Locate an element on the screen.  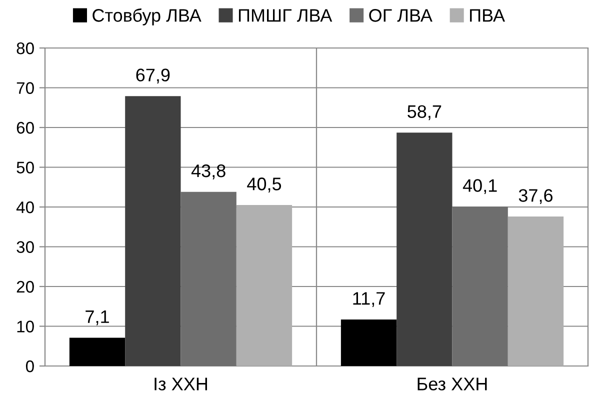
legend-label: ПМШГ ЛВА is located at coordinates (285, 15).